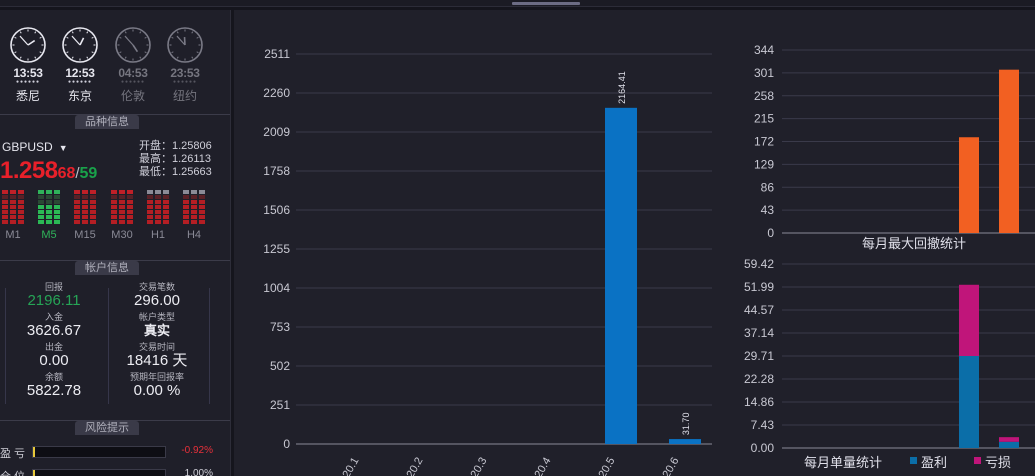 The height and width of the screenshot is (476, 1035). I want to click on timeframe-label: M15, so click(85, 235).